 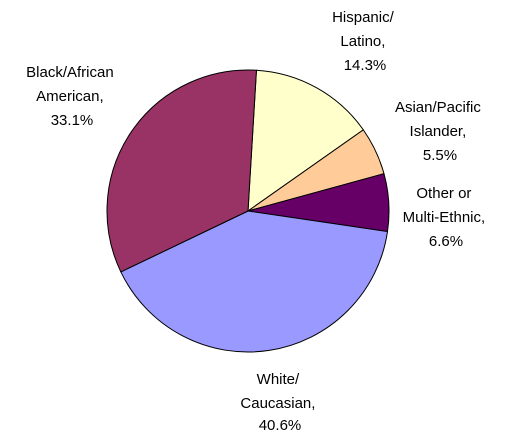 What do you see at coordinates (280, 424) in the screenshot?
I see `slice-value-white: 40.6%` at bounding box center [280, 424].